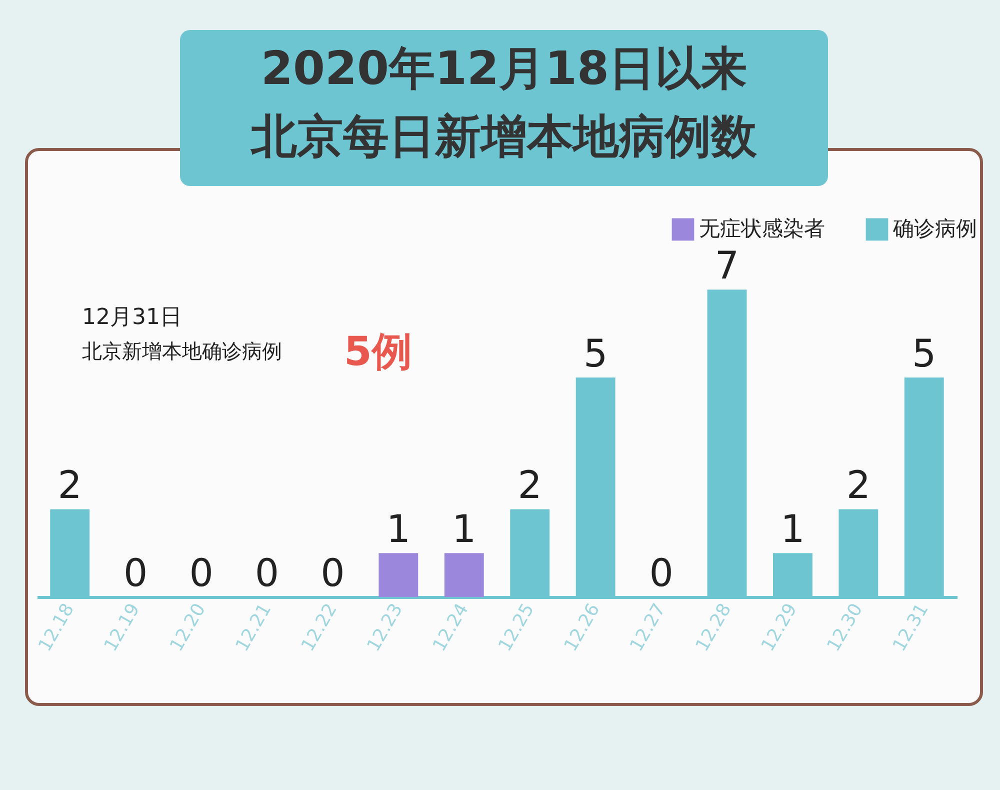  What do you see at coordinates (762, 228) in the screenshot?
I see `legend-label: 无症状感染者` at bounding box center [762, 228].